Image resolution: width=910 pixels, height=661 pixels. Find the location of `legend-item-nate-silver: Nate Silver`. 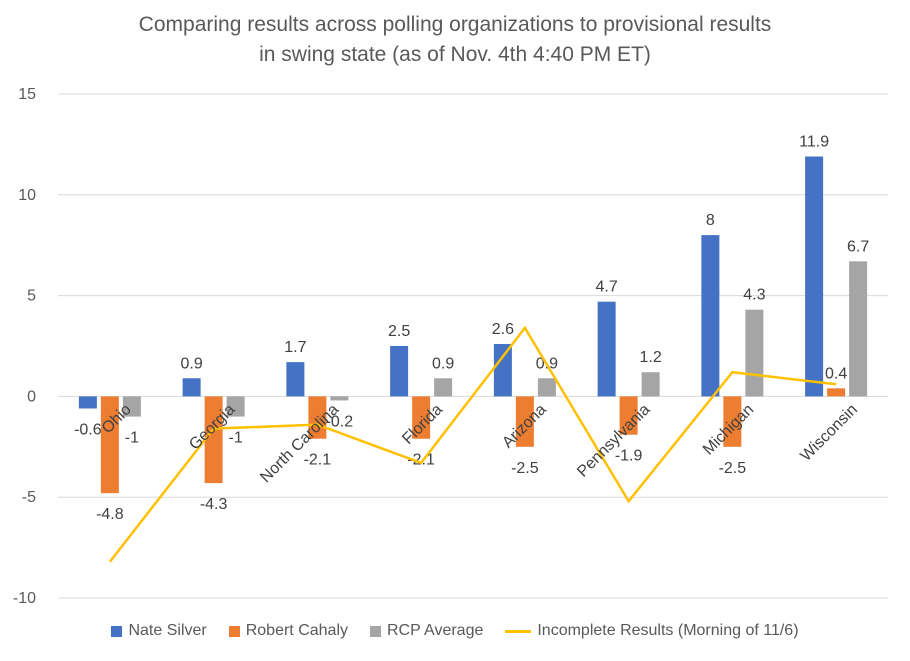

legend-item-nate-silver: Nate Silver is located at coordinates (159, 631).